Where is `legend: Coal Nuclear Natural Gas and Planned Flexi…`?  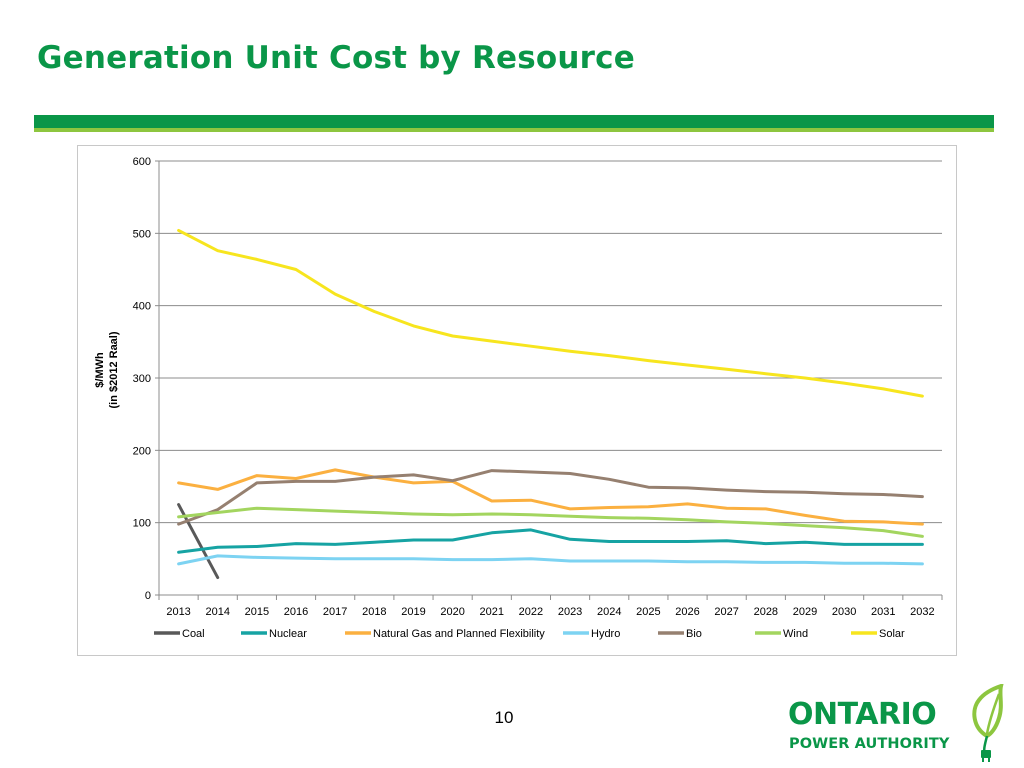
legend: Coal Nuclear Natural Gas and Planned Flexi… is located at coordinates (529, 634).